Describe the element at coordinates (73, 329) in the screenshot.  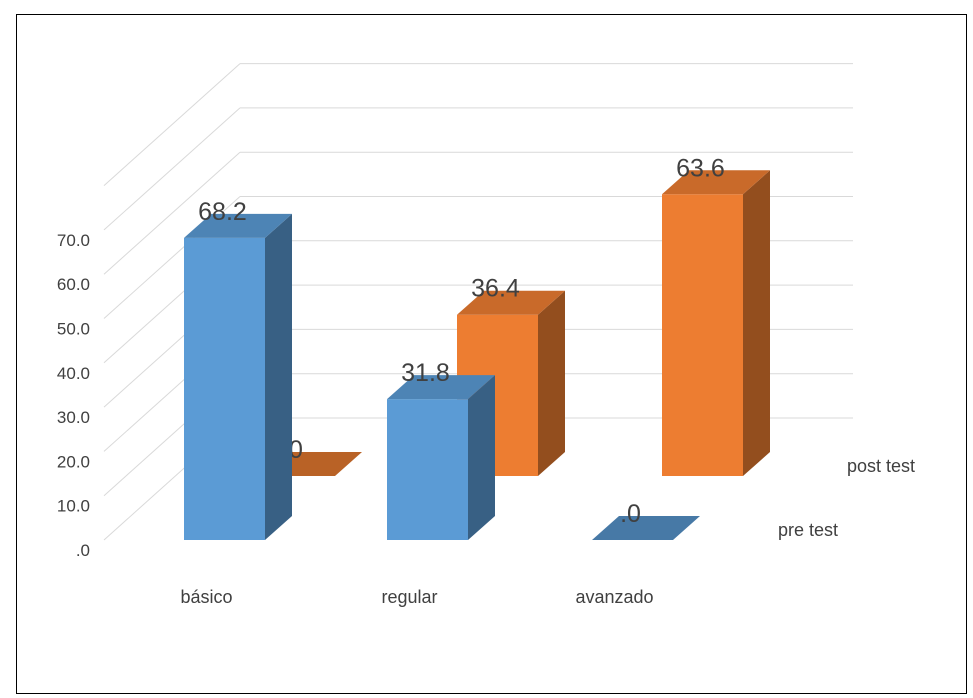
I see `y-tick-label: 50.0` at that location.